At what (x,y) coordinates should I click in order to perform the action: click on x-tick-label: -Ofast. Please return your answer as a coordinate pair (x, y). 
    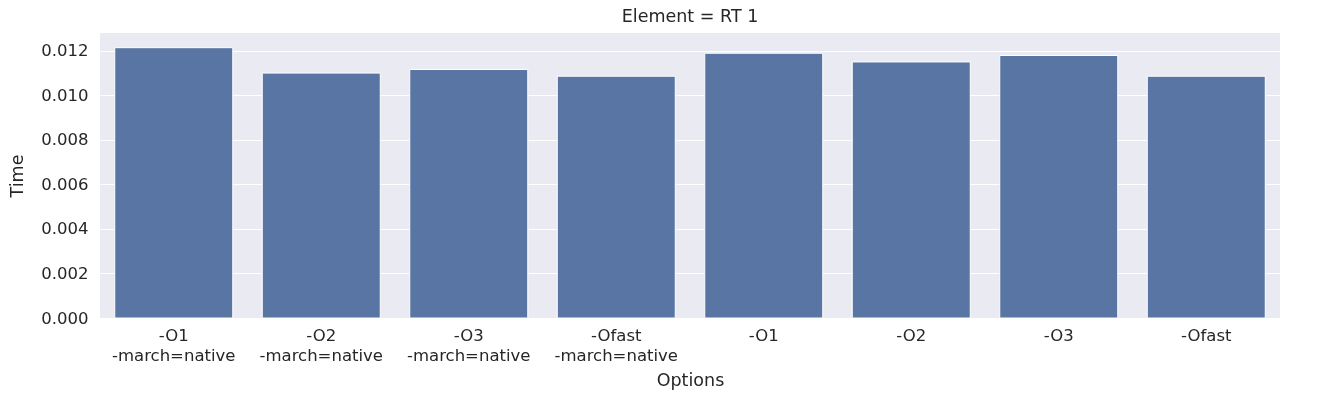
    Looking at the image, I should click on (1206, 335).